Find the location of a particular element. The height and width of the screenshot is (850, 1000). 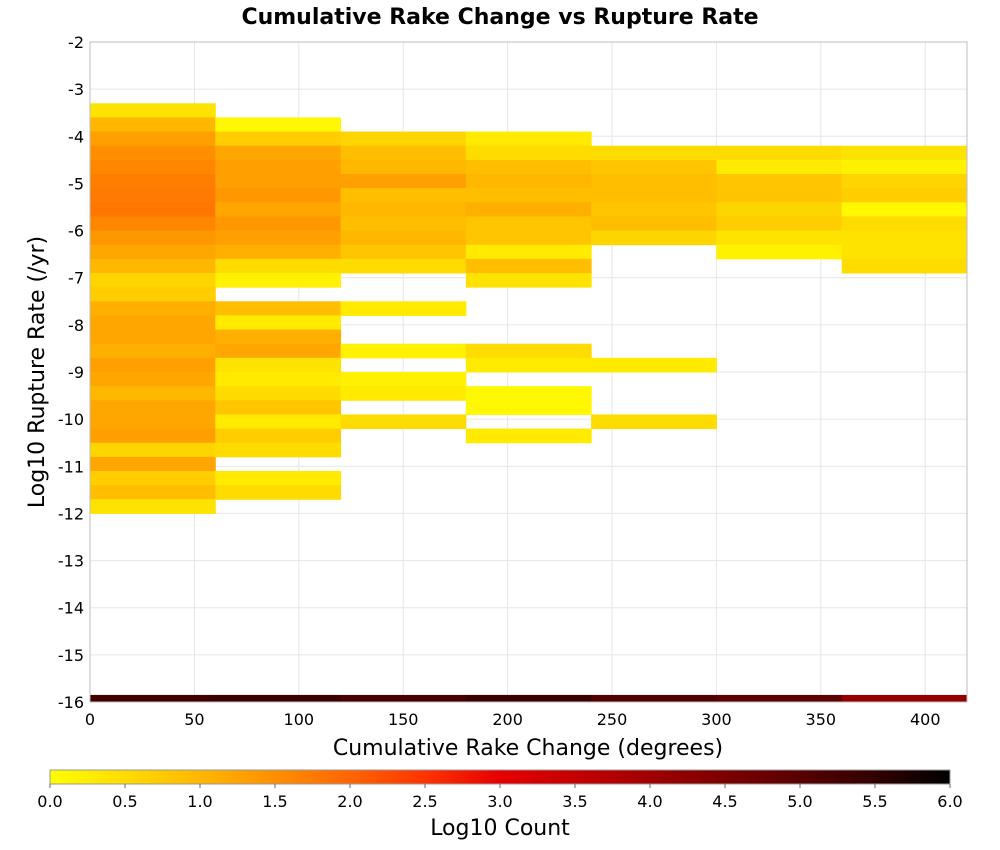

x-tick-label: 400 is located at coordinates (925, 719).